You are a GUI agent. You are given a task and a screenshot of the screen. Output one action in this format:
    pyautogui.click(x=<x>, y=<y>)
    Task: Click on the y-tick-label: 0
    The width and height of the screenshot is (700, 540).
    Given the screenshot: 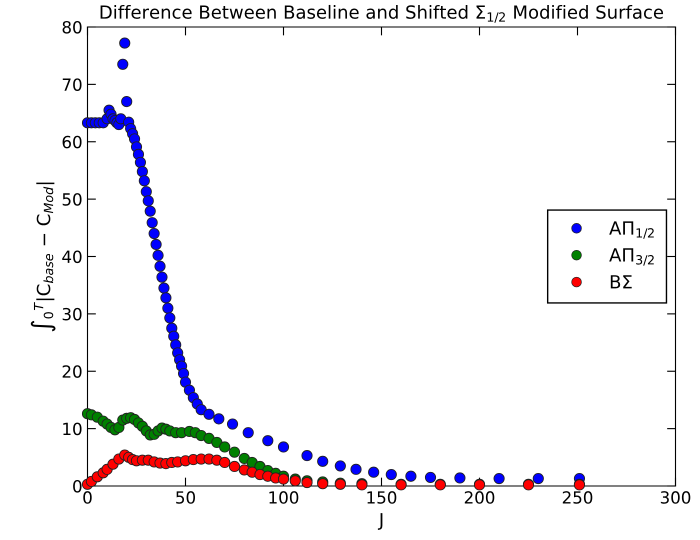 What is the action you would take?
    pyautogui.click(x=77, y=486)
    